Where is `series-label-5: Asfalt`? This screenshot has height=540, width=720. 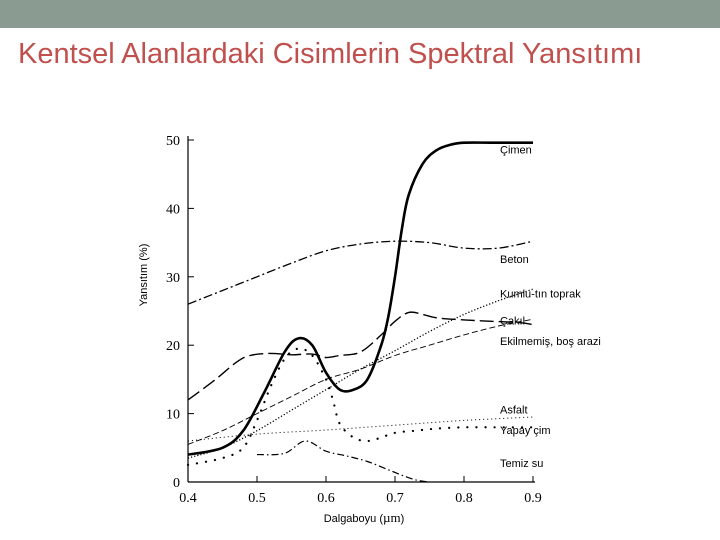 series-label-5: Asfalt is located at coordinates (514, 411).